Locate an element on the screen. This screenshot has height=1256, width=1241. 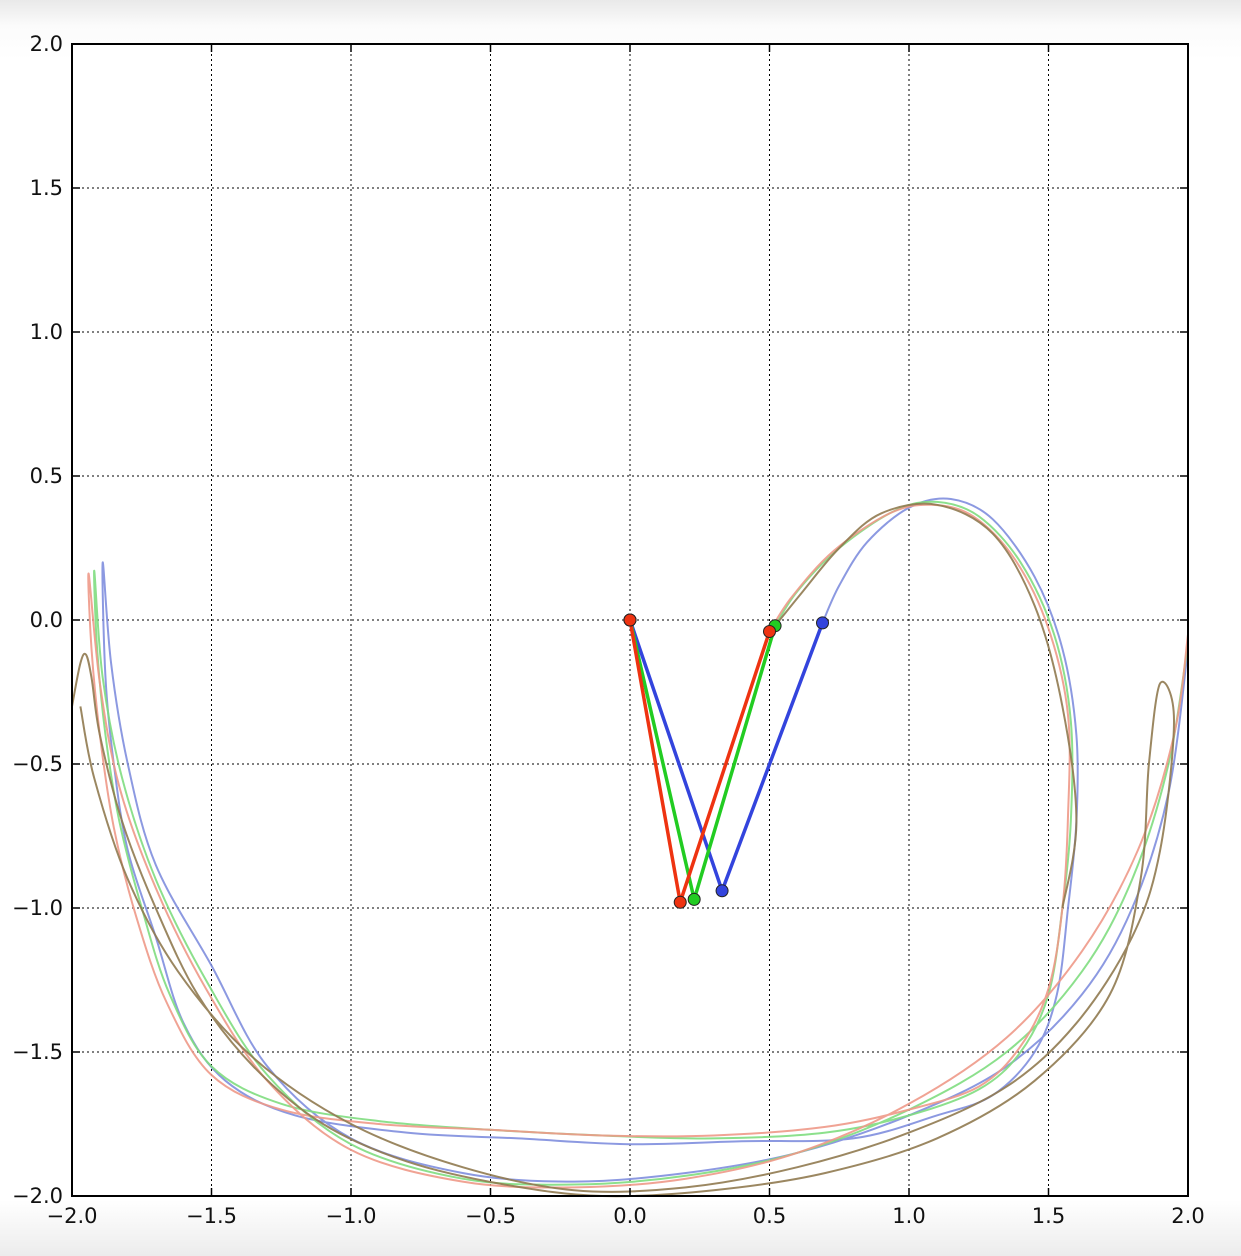
x-tick-label: 0.5 is located at coordinates (769, 1216).